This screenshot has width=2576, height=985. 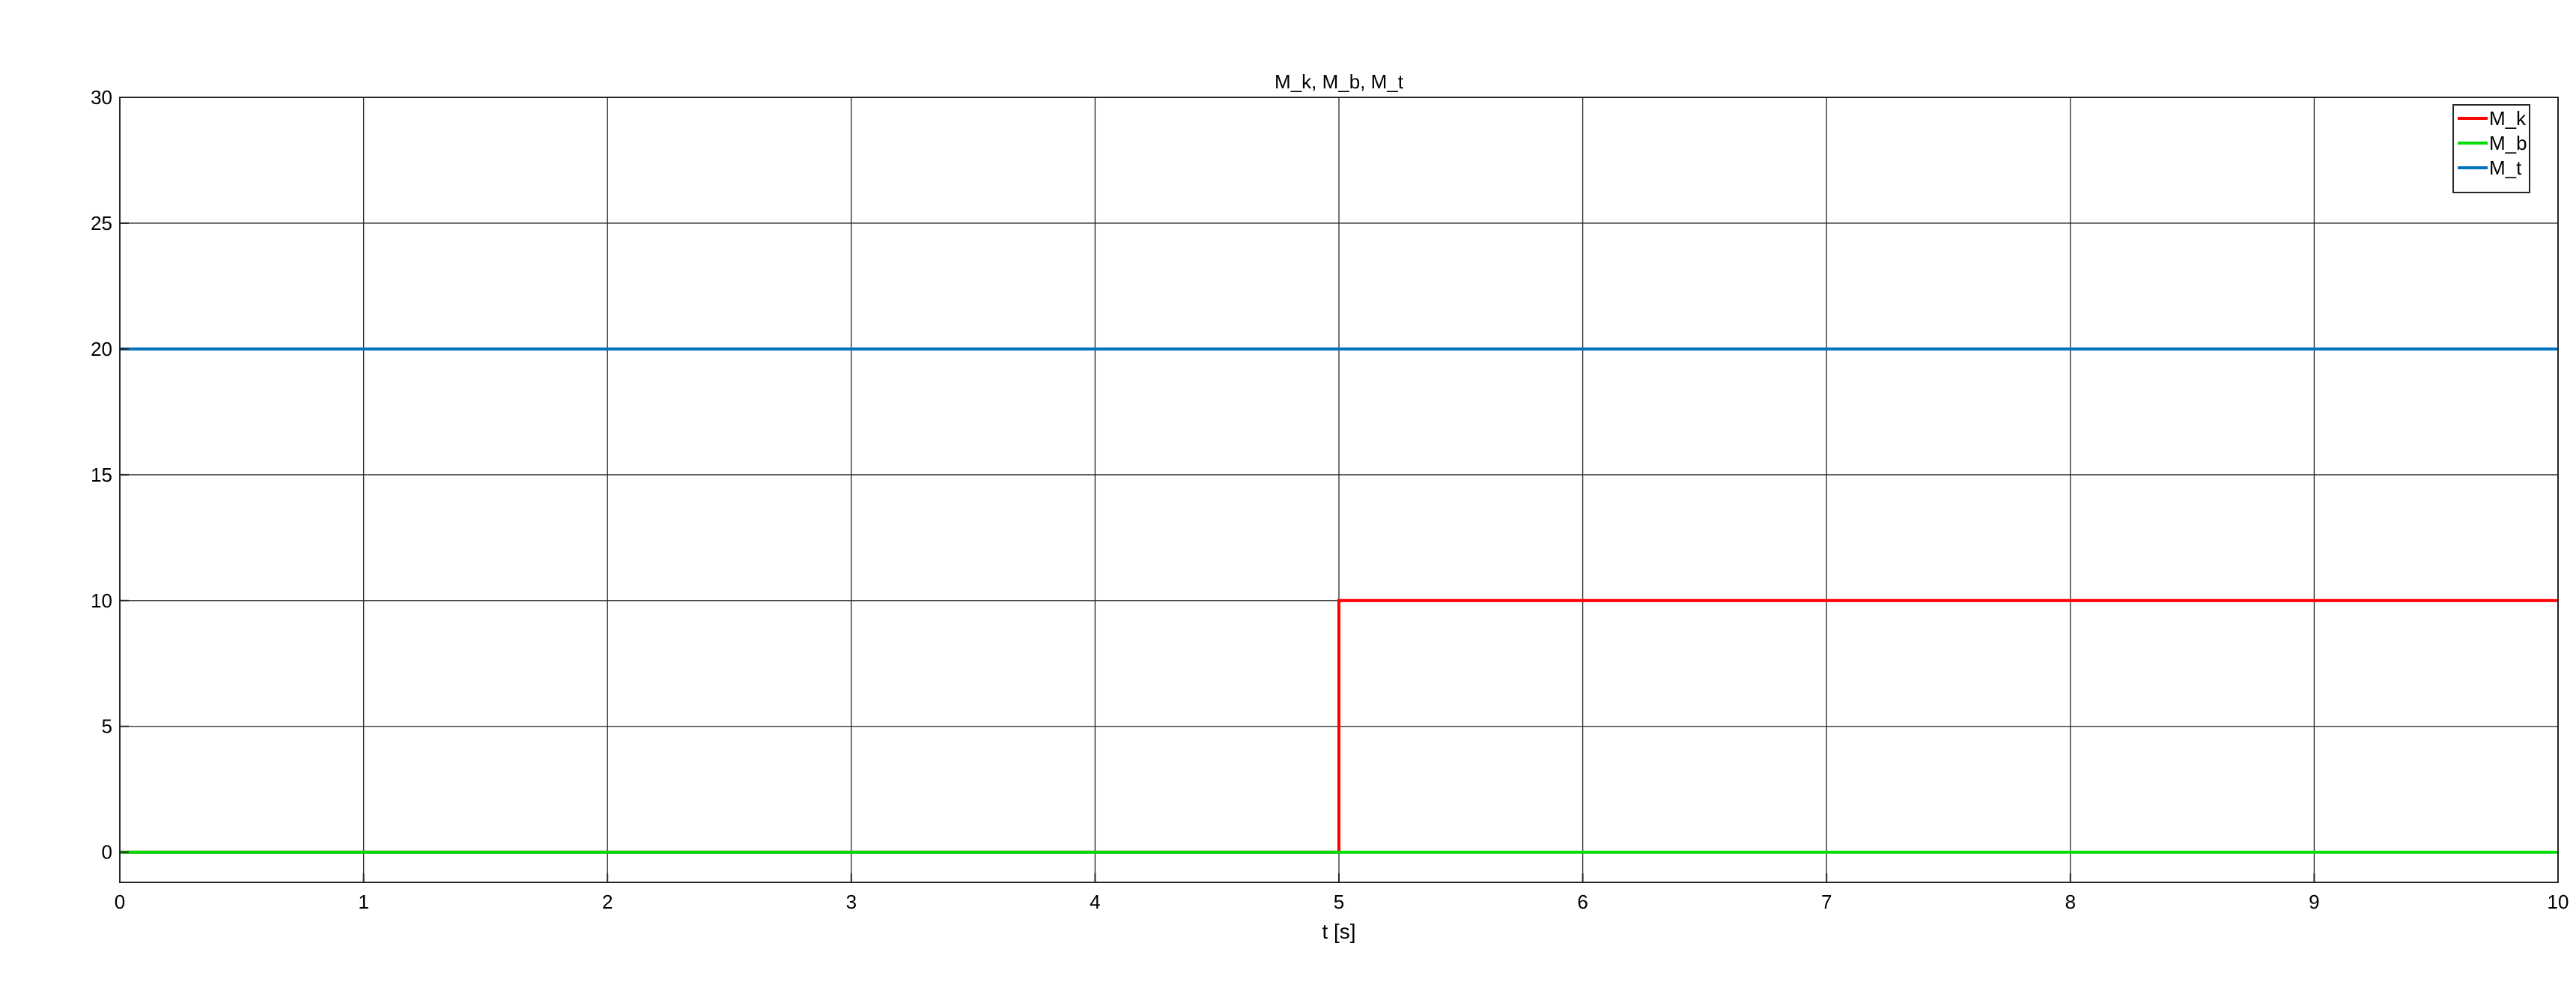 What do you see at coordinates (1095, 902) in the screenshot?
I see `x-tick-label: 4` at bounding box center [1095, 902].